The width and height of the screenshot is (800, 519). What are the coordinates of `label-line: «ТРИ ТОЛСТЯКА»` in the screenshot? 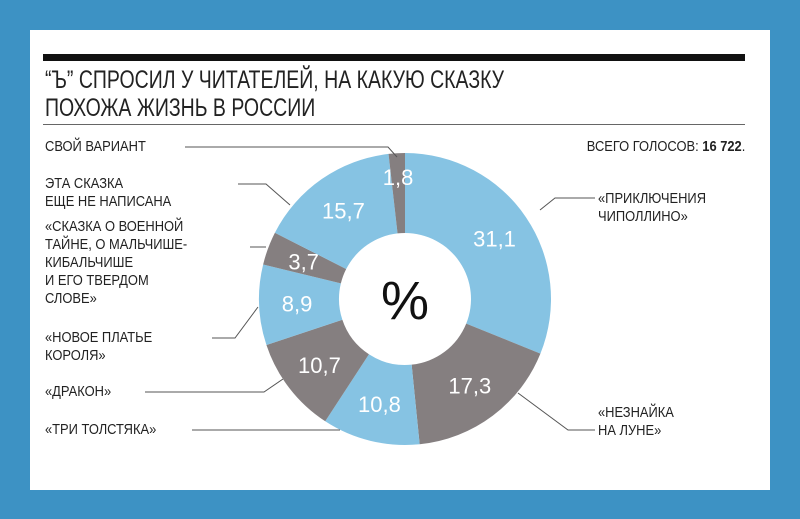 It's located at (101, 429).